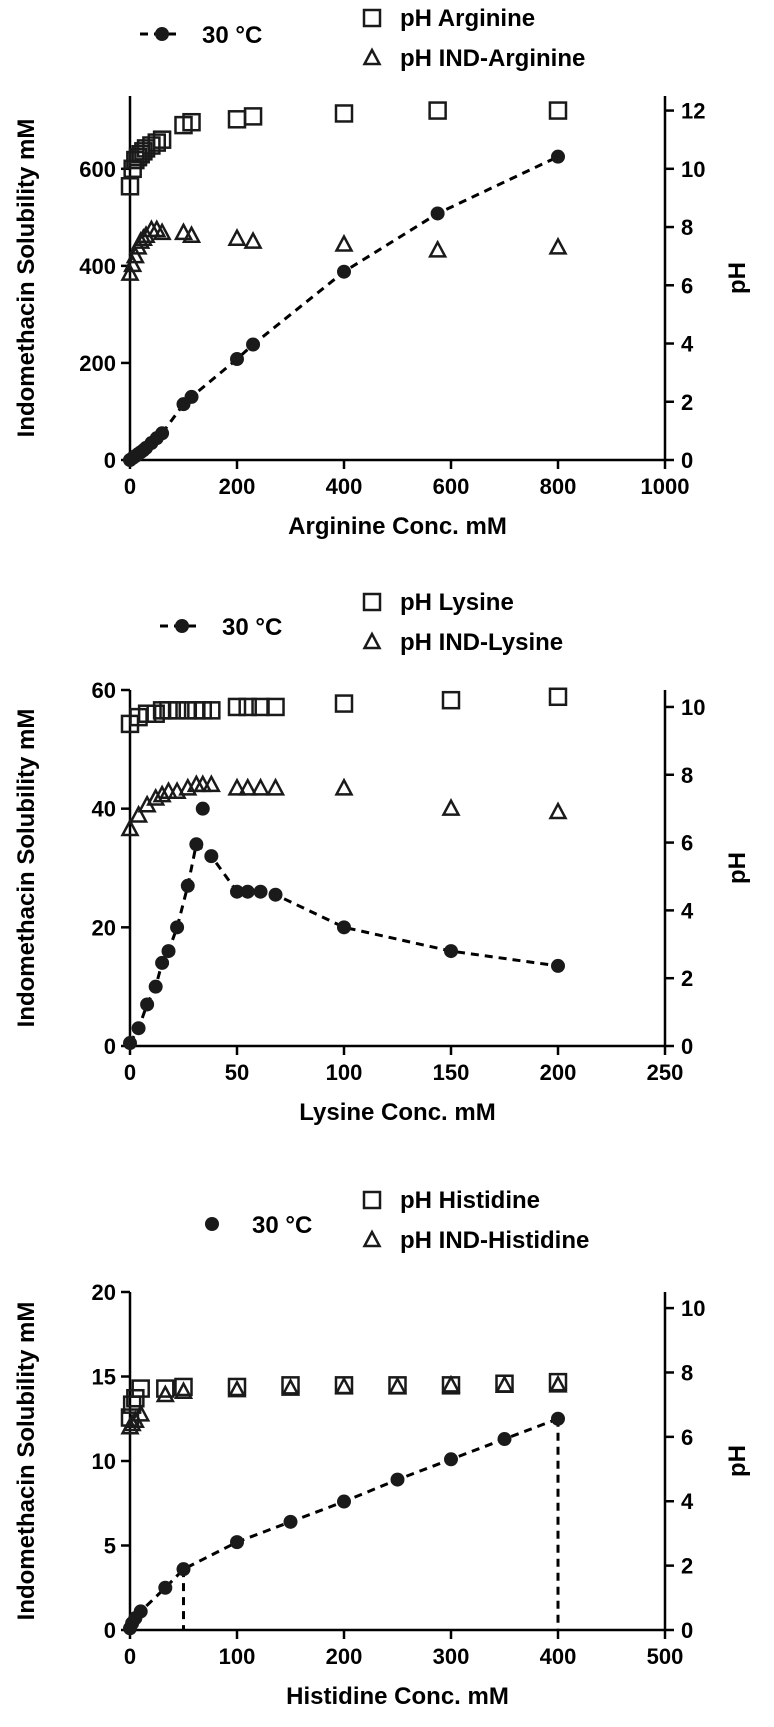  What do you see at coordinates (397, 1220) in the screenshot?
I see `legend: 30 °C pH Histidine pH IND-Histidine` at bounding box center [397, 1220].